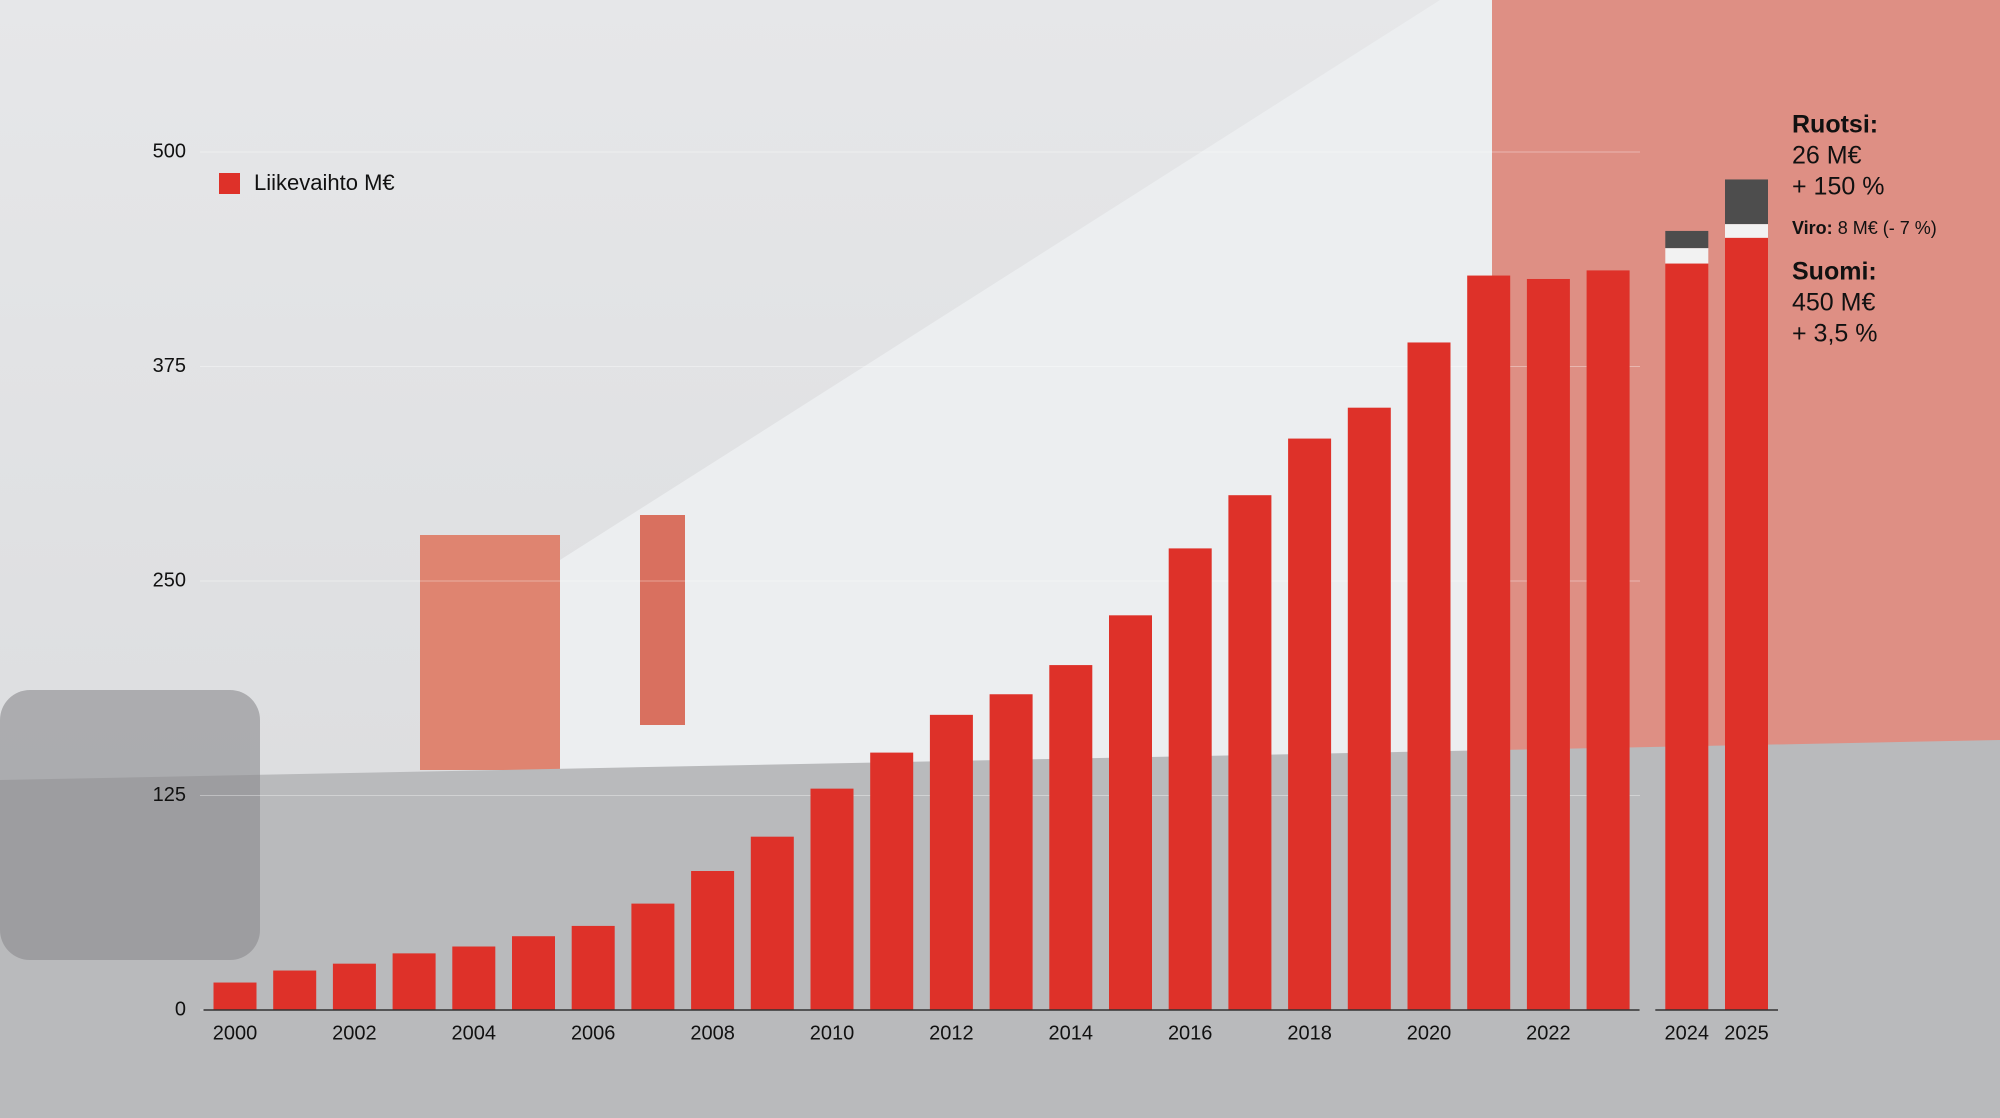 This screenshot has height=1118, width=2000. I want to click on x-tick-label: 2010, so click(832, 1033).